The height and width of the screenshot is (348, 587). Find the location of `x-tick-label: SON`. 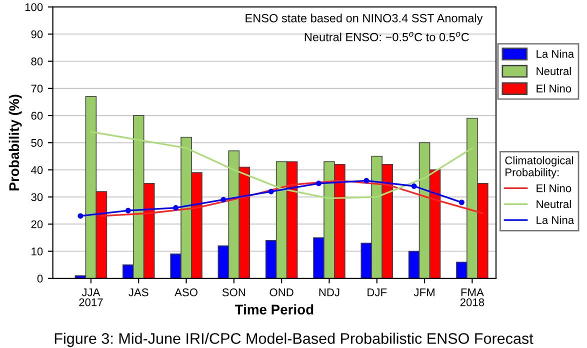

x-tick-label: SON is located at coordinates (234, 292).